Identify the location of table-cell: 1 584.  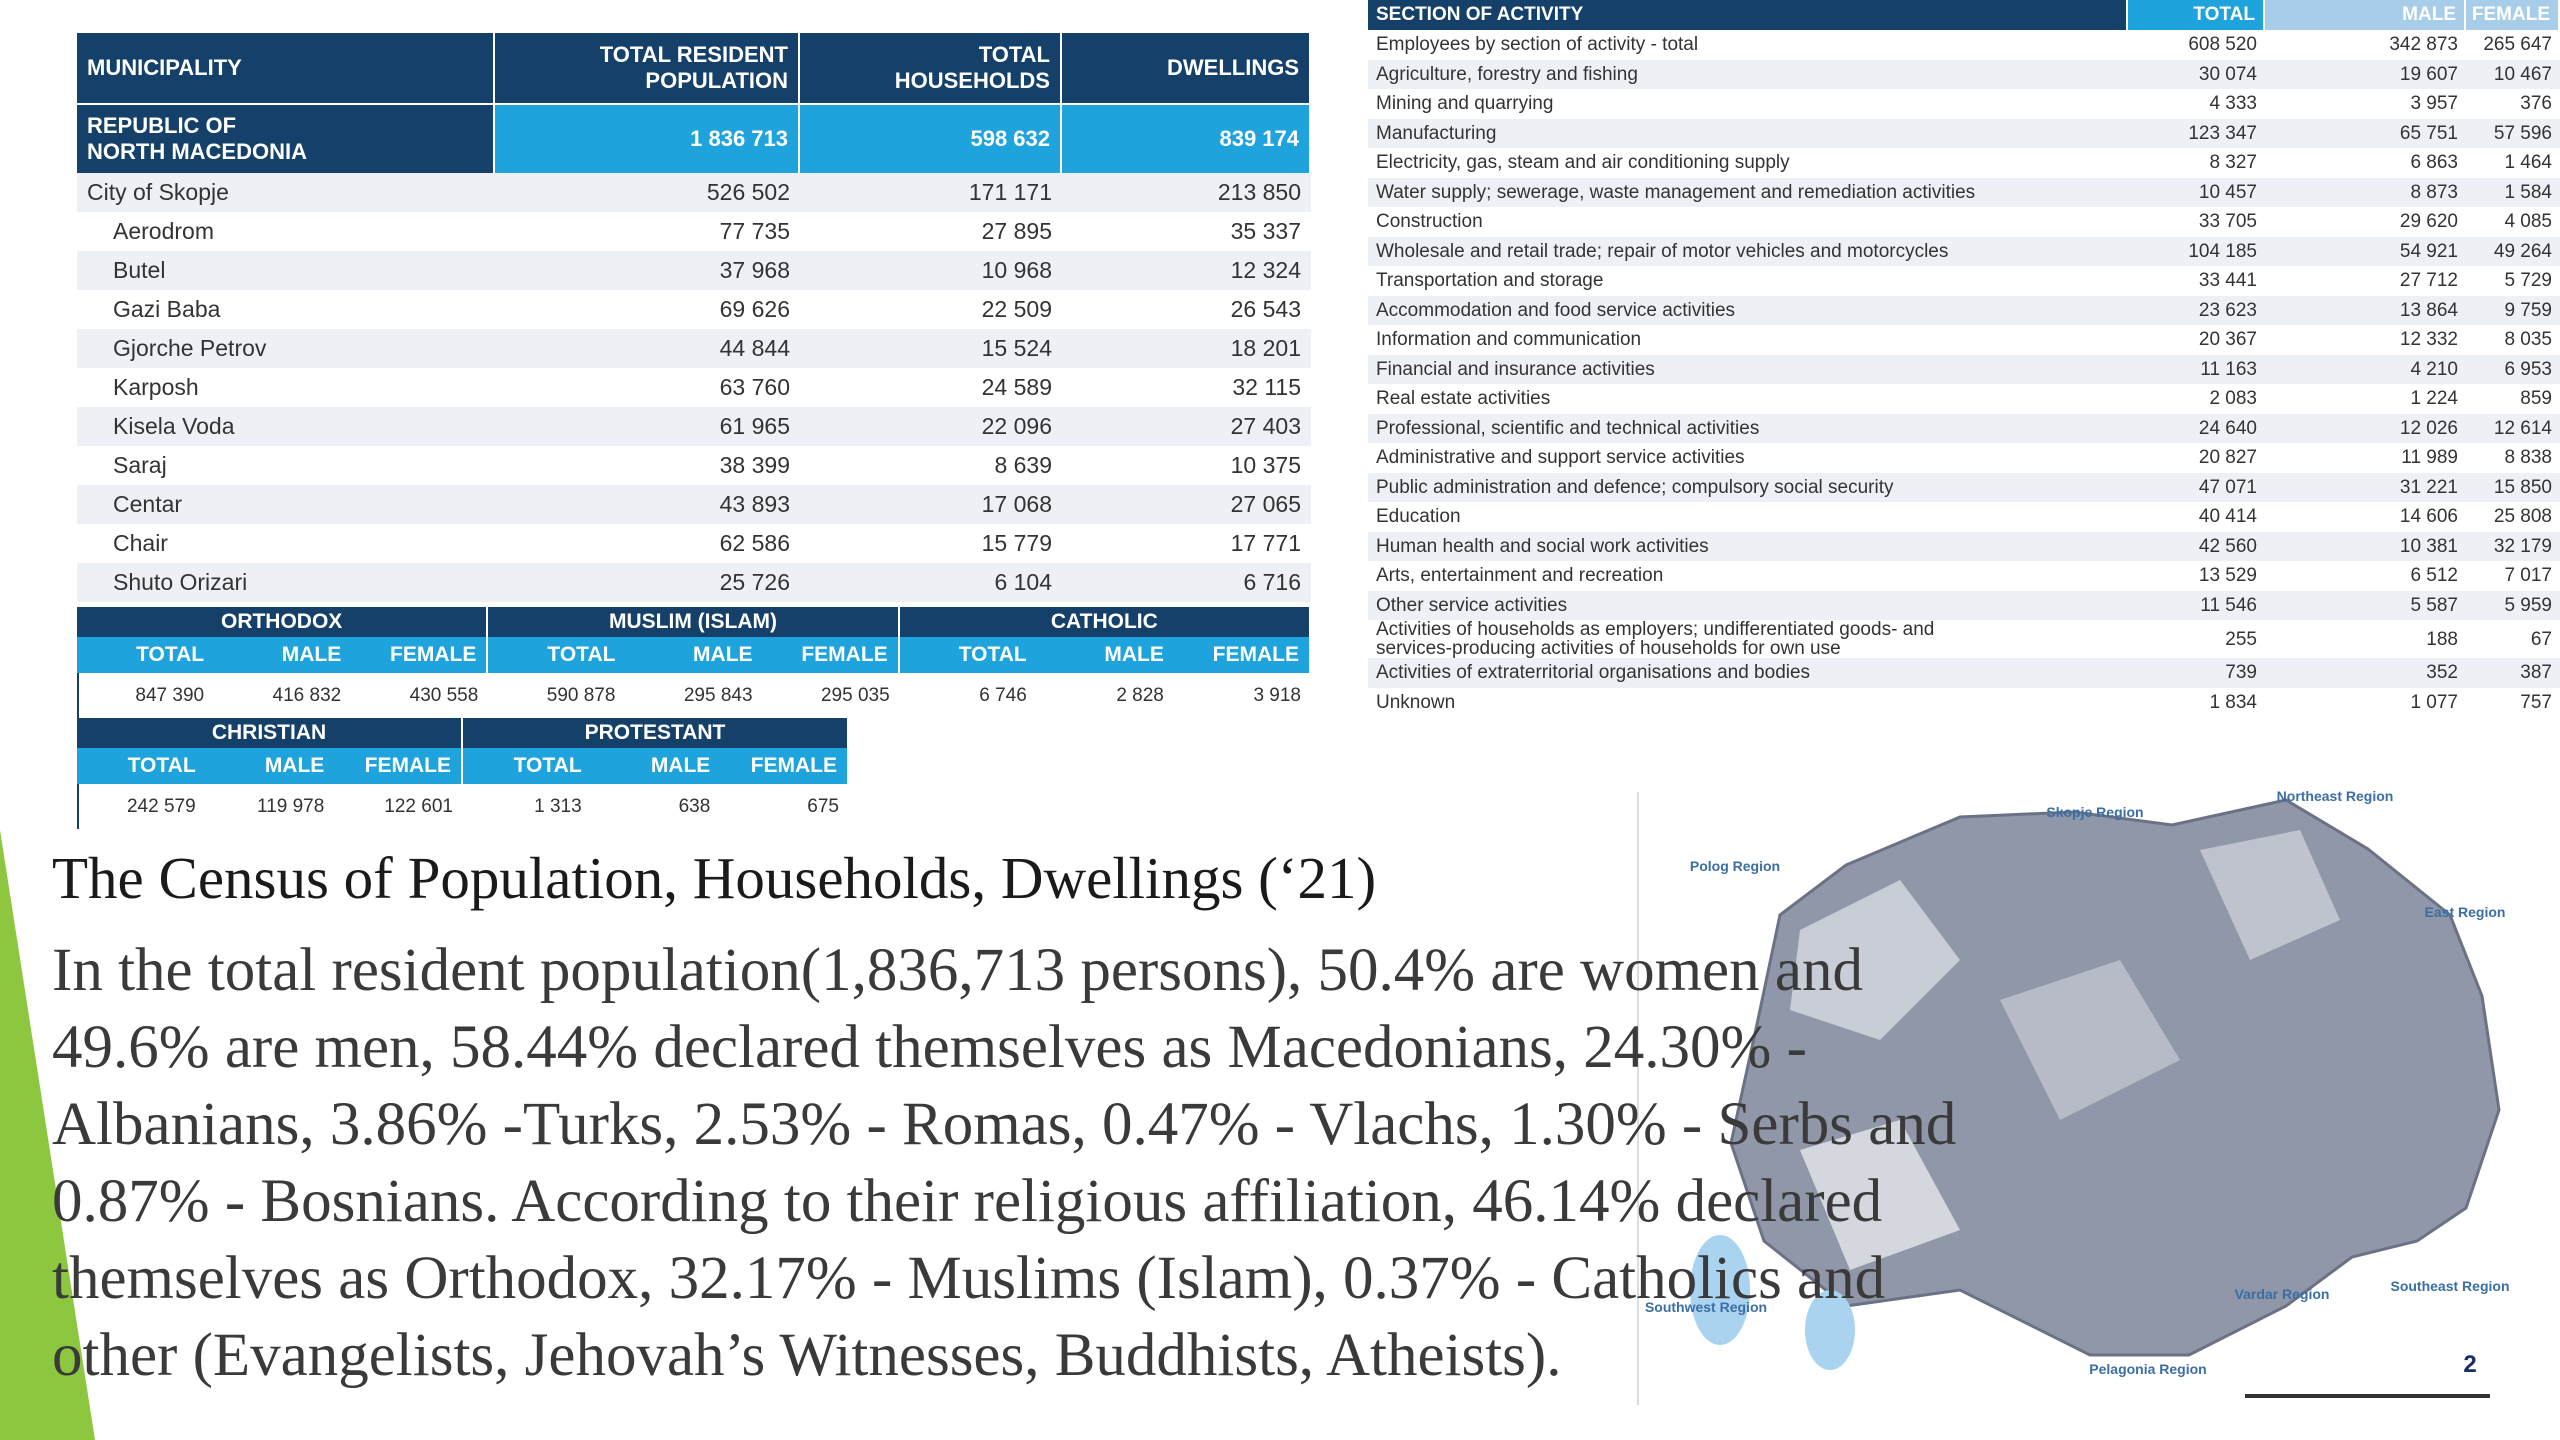
(2528, 192).